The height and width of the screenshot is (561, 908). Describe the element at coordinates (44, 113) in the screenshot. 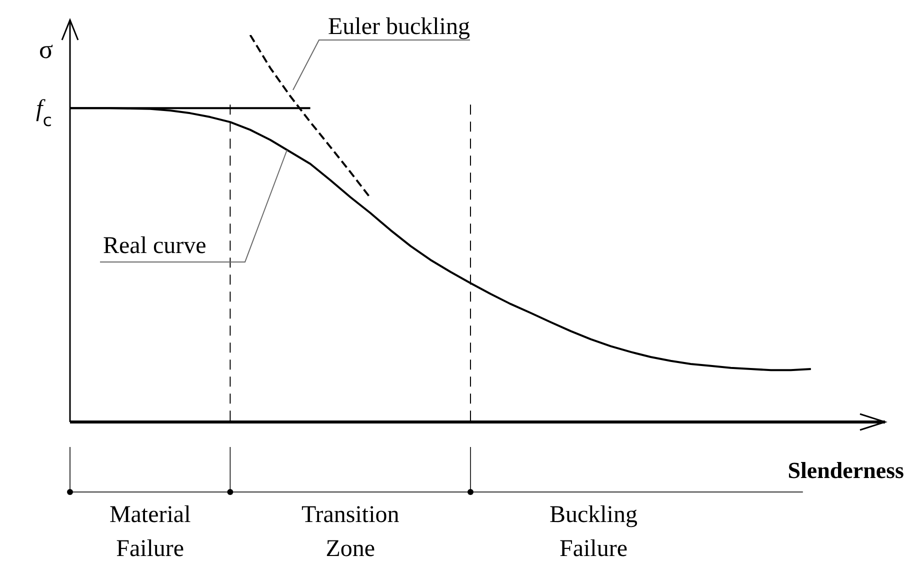

I see `text: f$_{c}$` at that location.